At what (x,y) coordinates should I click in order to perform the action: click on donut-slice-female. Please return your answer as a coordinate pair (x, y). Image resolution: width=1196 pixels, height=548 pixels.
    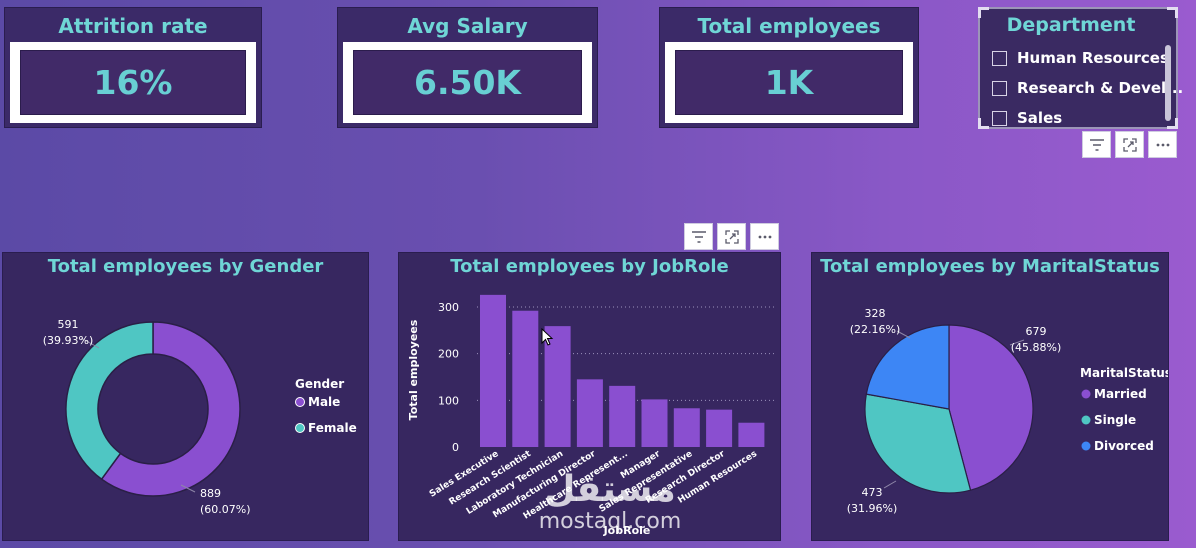
    Looking at the image, I should click on (109, 401).